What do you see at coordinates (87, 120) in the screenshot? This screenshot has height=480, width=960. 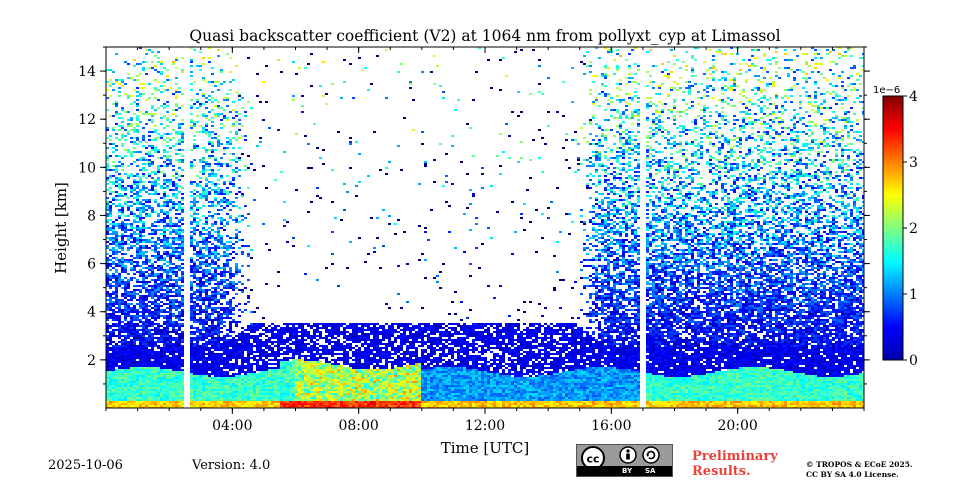 I see `y-tick-label: 12` at bounding box center [87, 120].